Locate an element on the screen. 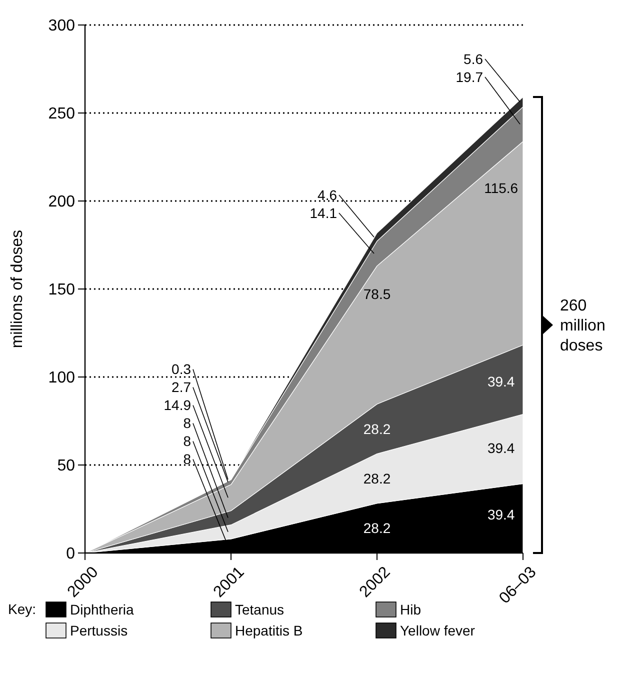 The height and width of the screenshot is (695, 632). y-tick-label: 250 is located at coordinates (62, 114).